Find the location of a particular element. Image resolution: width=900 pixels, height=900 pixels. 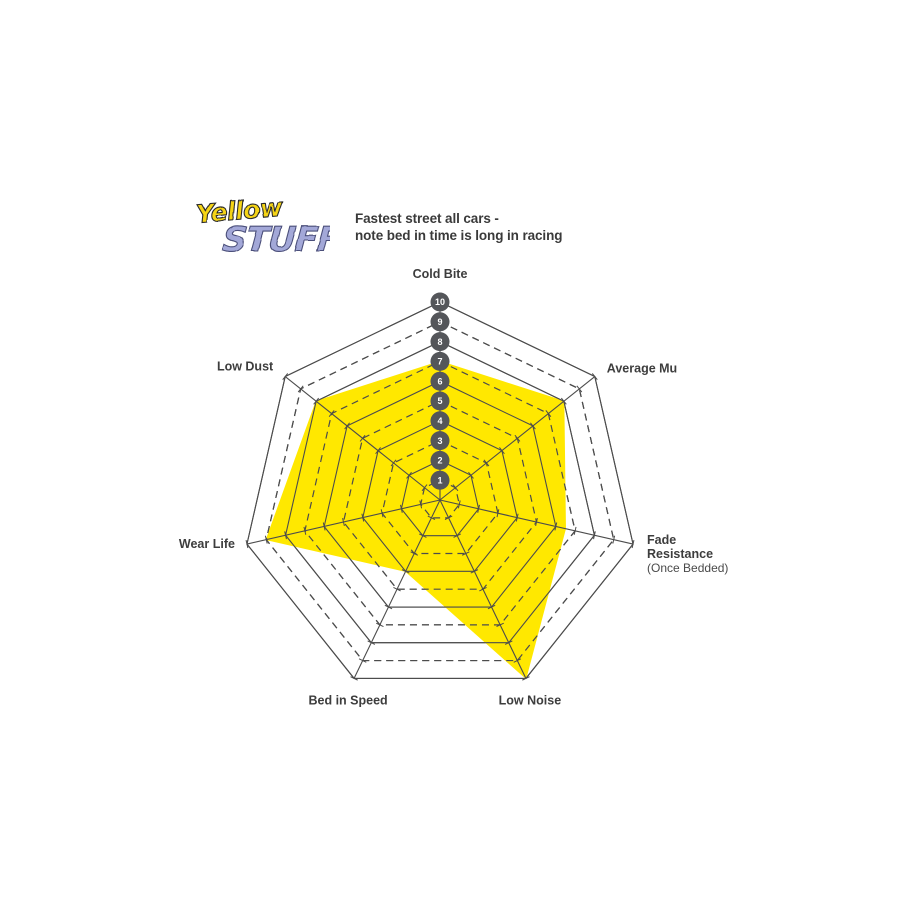

axis-label-group-5: Wear Life is located at coordinates (207, 544).